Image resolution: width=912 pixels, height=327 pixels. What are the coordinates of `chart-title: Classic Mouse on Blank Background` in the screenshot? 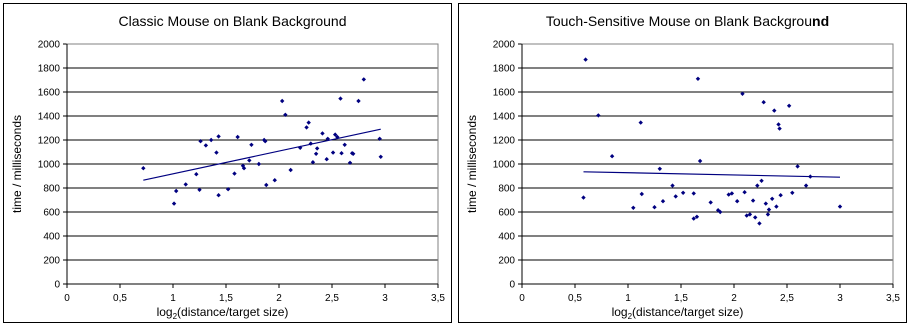 It's located at (232, 21).